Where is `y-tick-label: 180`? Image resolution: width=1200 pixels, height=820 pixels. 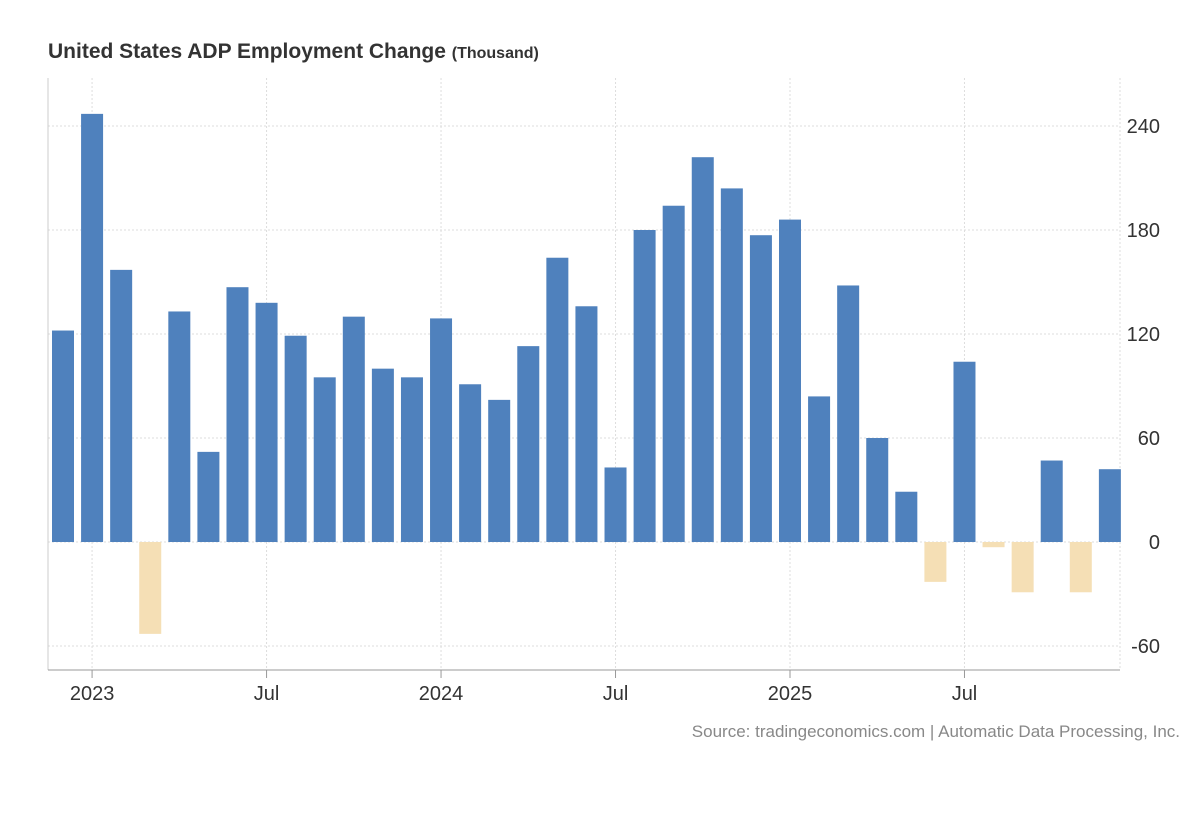
y-tick-label: 180 is located at coordinates (1143, 231).